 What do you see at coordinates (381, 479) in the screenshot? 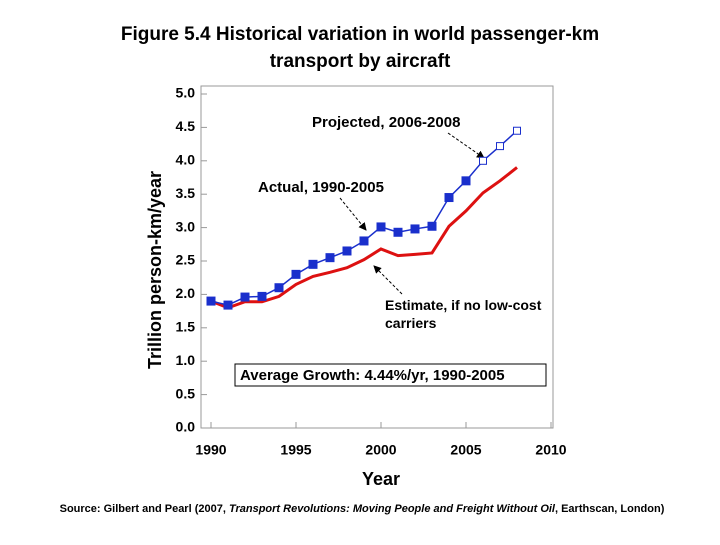
I see `x-axis-label: Year` at bounding box center [381, 479].